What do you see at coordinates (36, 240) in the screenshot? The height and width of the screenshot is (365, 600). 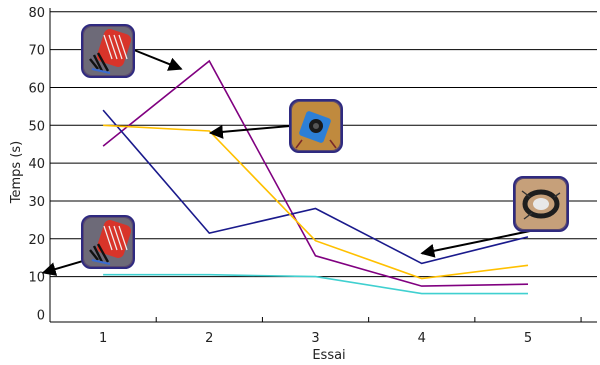 I see `y-tick-label: 20` at bounding box center [36, 240].